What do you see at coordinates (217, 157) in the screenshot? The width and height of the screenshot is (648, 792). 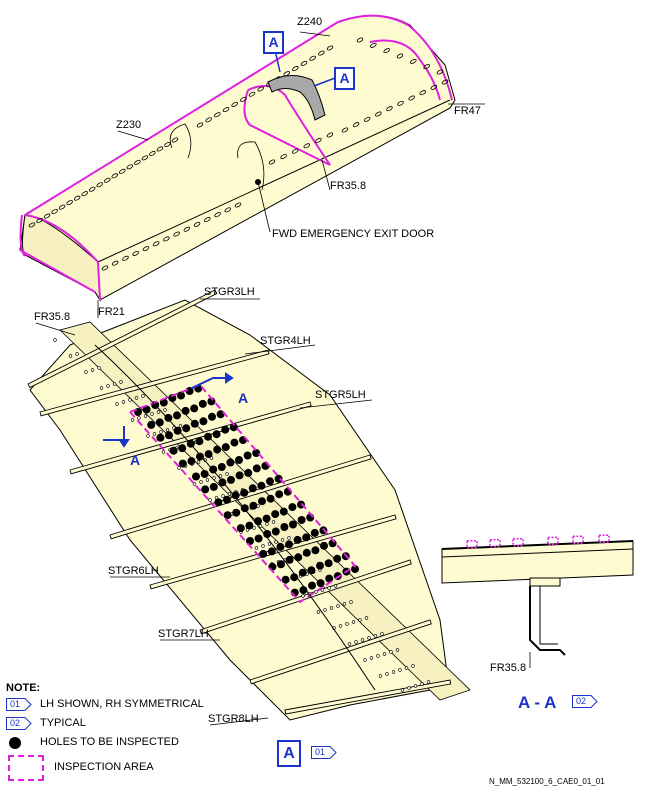 I see `fuselage-frames` at bounding box center [217, 157].